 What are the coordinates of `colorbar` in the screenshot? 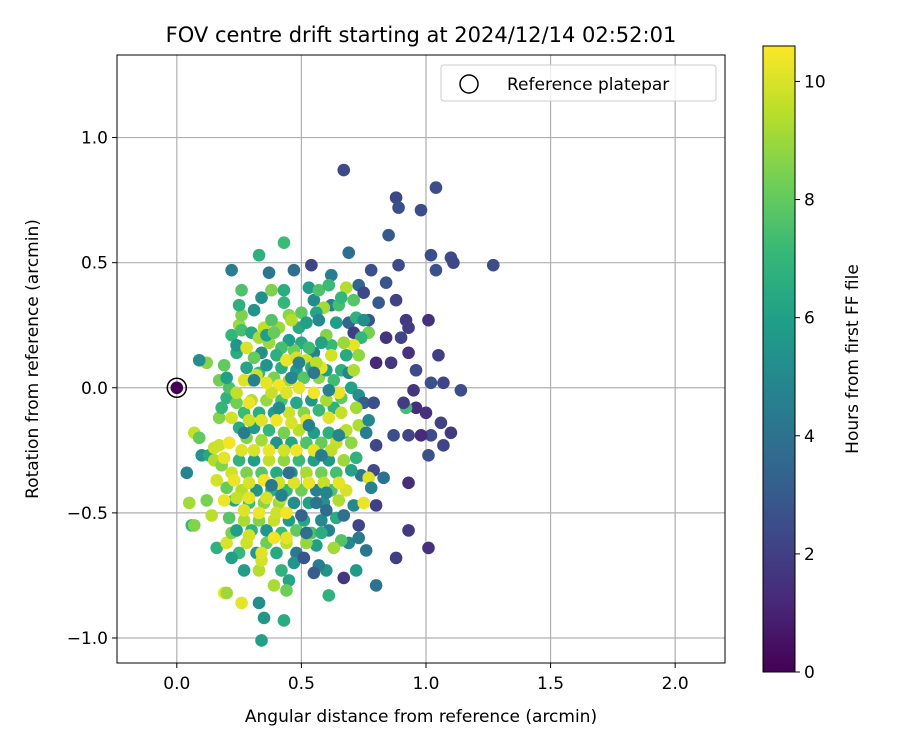 It's located at (779, 359).